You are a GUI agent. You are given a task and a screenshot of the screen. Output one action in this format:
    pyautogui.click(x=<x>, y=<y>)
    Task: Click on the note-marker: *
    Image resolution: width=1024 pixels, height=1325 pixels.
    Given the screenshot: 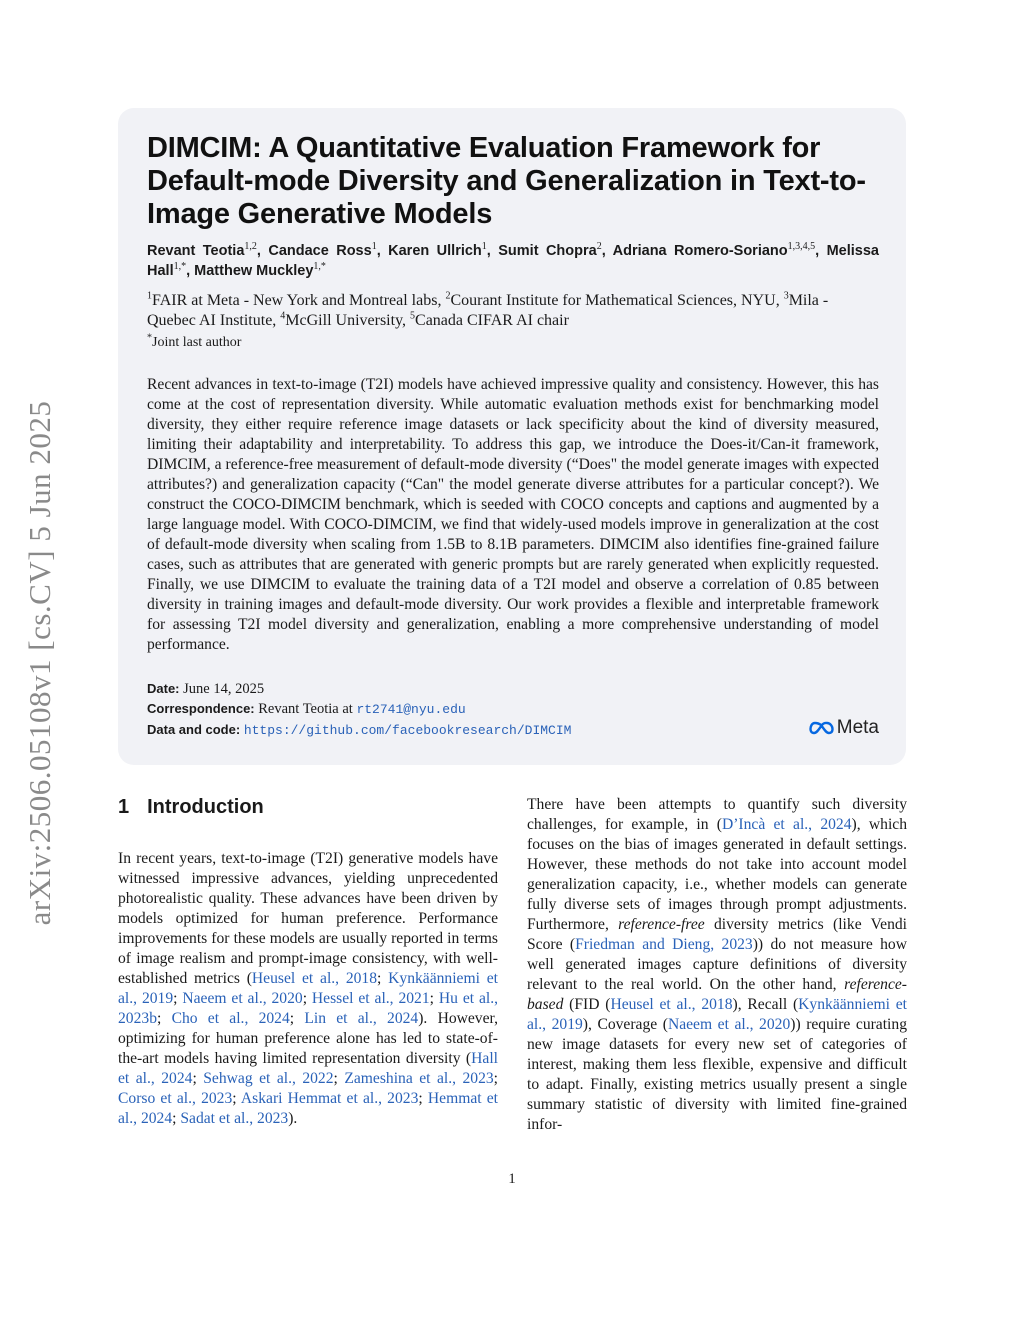 What is the action you would take?
    pyautogui.click(x=149, y=338)
    